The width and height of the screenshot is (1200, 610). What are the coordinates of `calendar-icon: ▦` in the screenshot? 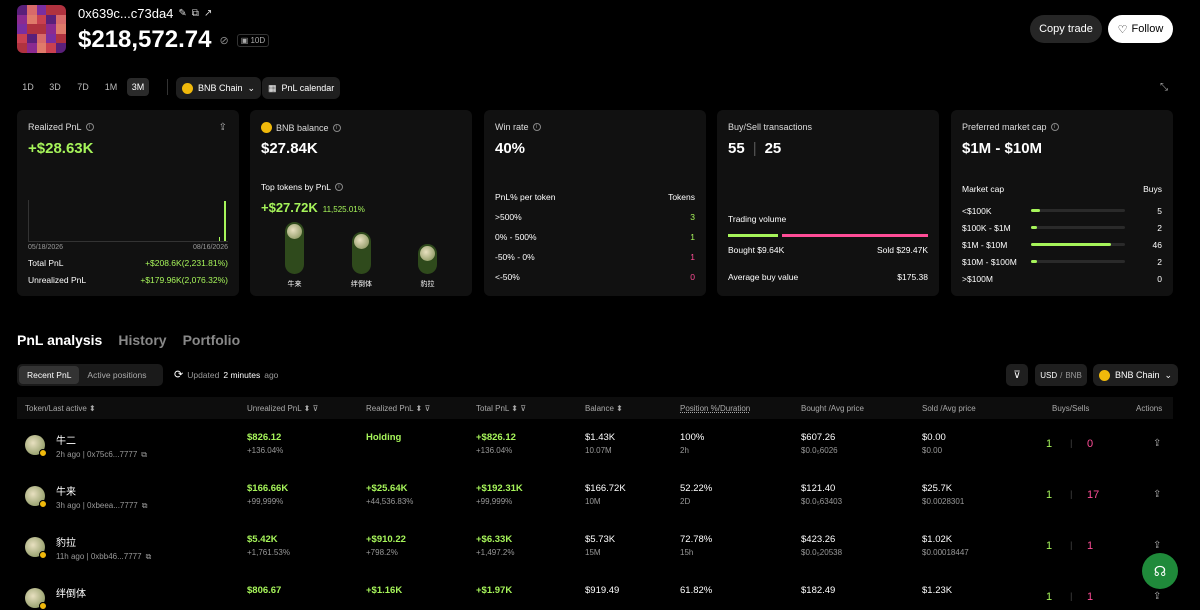 It's located at (272, 87).